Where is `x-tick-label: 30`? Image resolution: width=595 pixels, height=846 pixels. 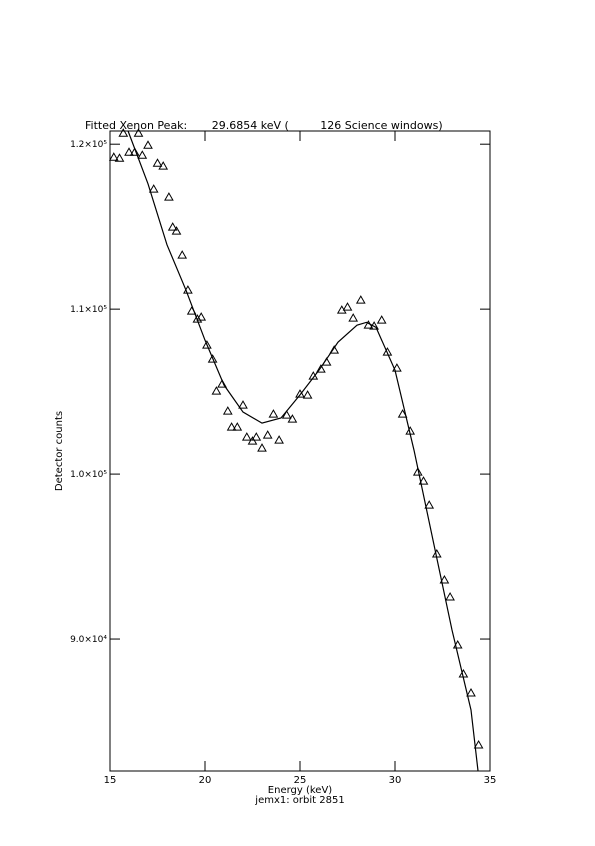
x-tick-label: 30 is located at coordinates (395, 780).